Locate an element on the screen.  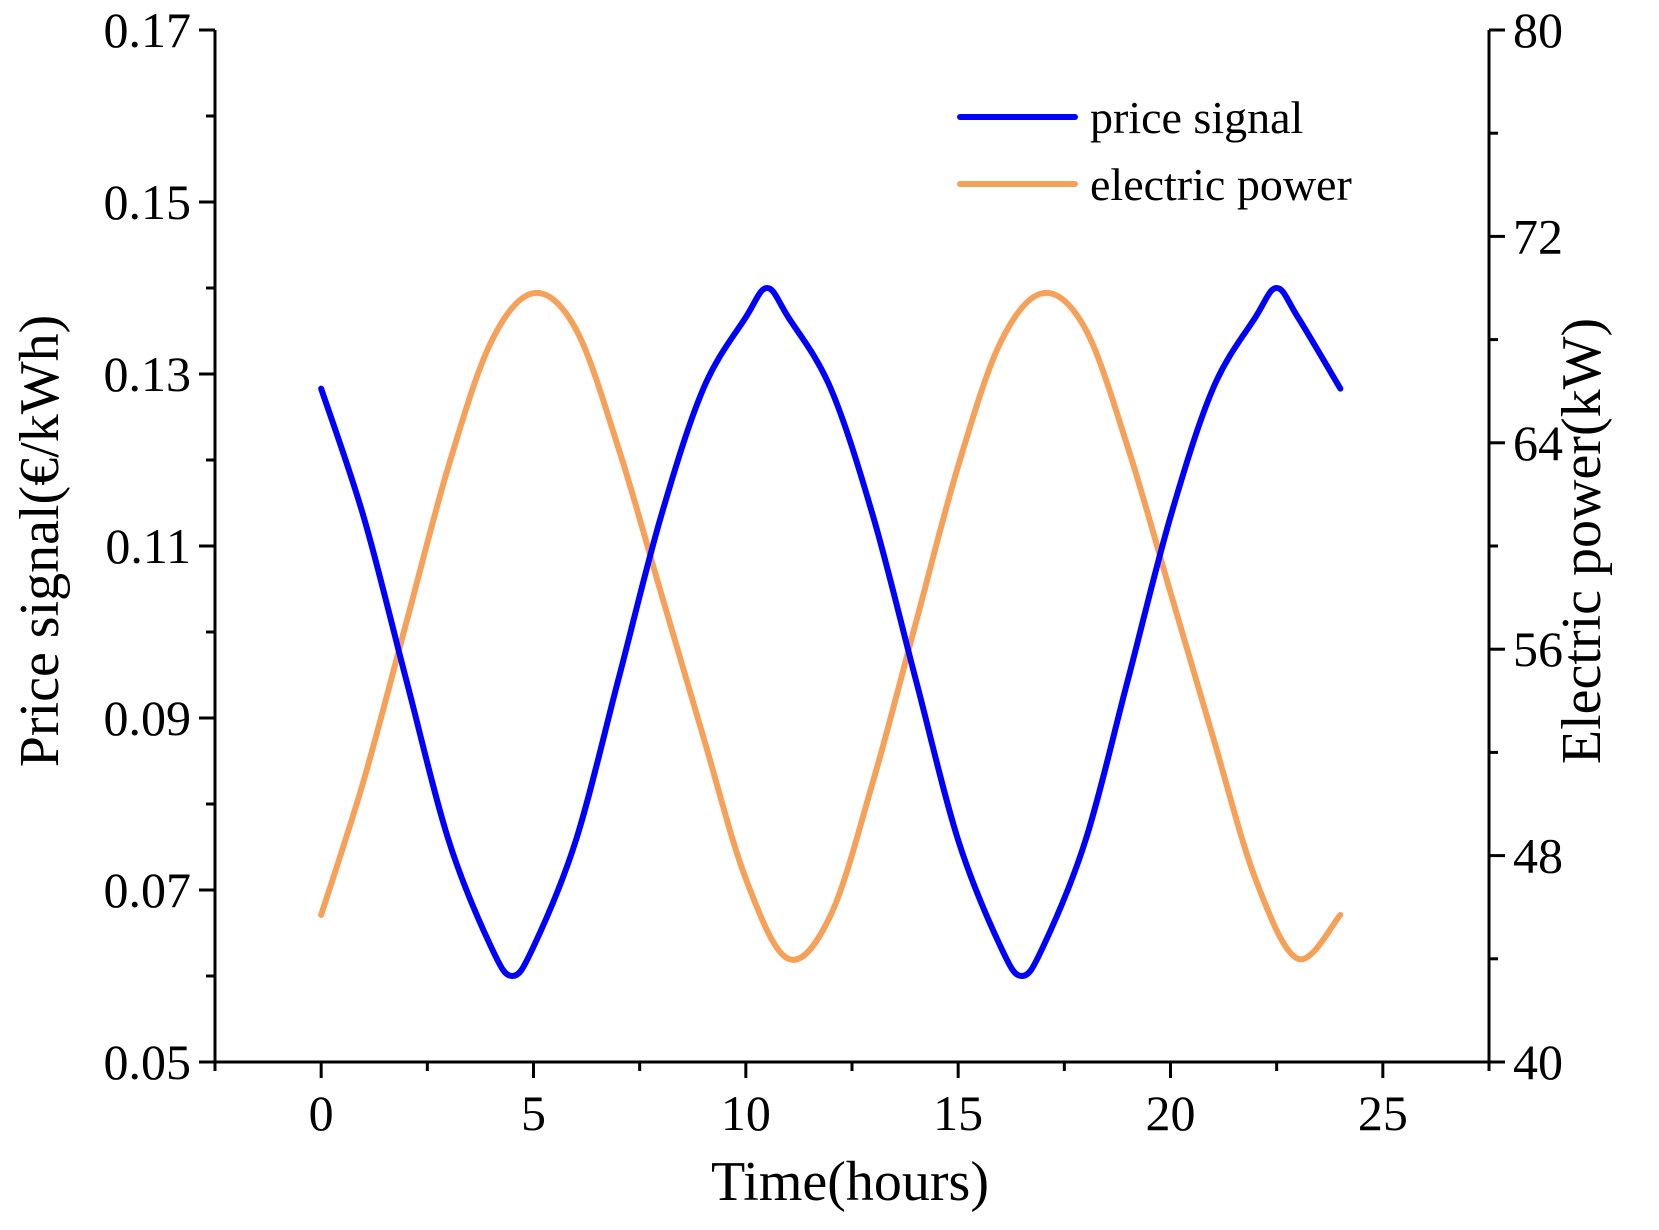
legend-label-electric-power: electric power is located at coordinates (1221, 184).